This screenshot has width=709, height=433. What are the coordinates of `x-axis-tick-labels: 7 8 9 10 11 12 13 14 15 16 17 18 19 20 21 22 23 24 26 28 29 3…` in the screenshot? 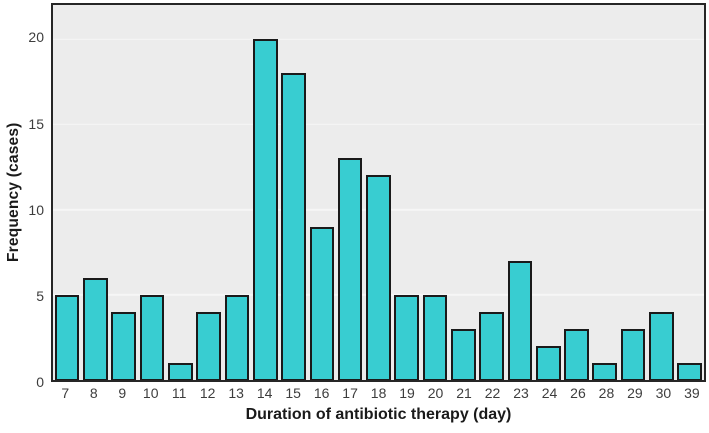 It's located at (378, 393).